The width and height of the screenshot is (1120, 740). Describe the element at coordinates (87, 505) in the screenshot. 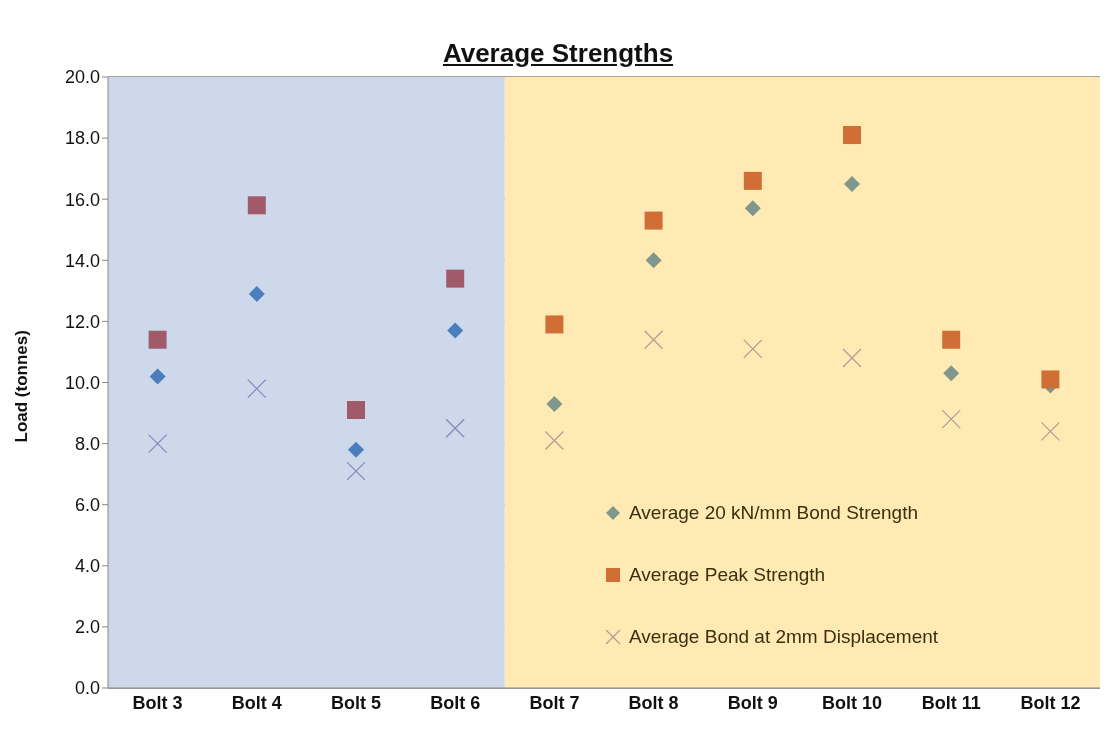

I see `y-tick-label: 6.0` at that location.